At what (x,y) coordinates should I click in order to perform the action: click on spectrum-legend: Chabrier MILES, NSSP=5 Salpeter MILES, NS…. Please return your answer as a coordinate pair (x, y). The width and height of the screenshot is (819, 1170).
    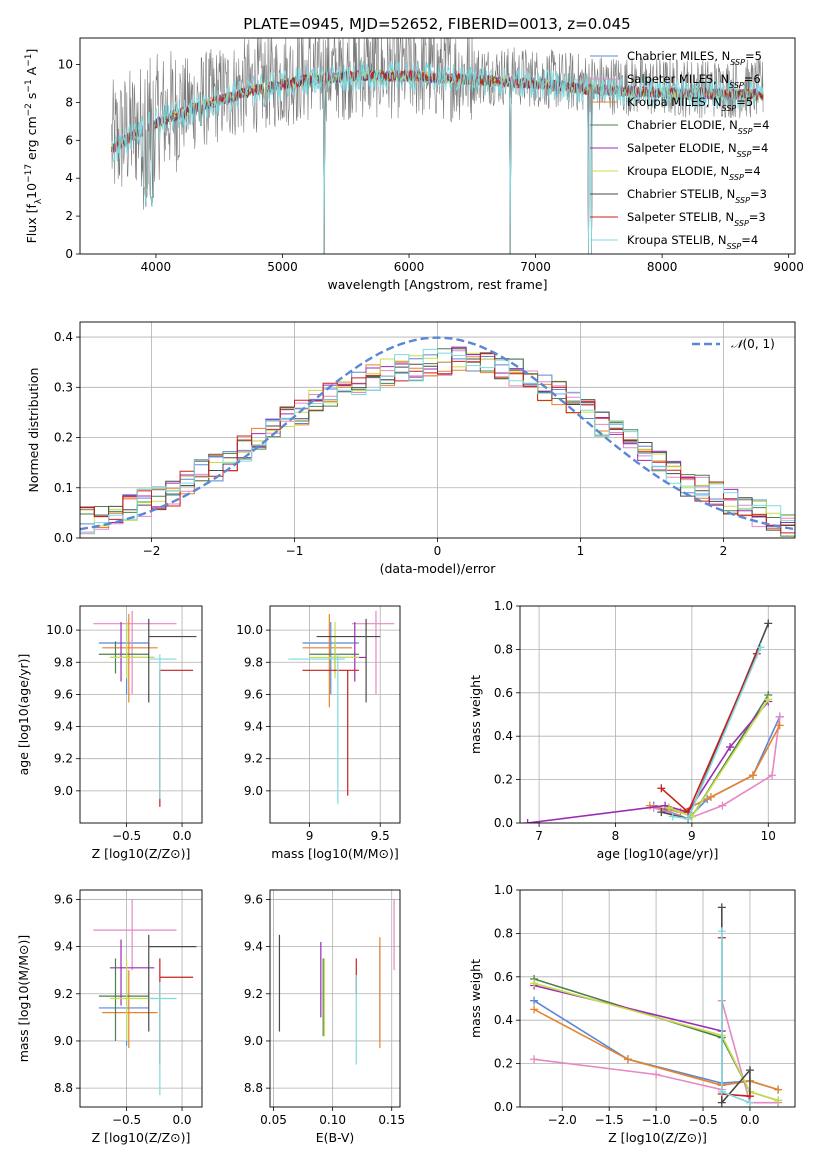
    Looking at the image, I should click on (679, 150).